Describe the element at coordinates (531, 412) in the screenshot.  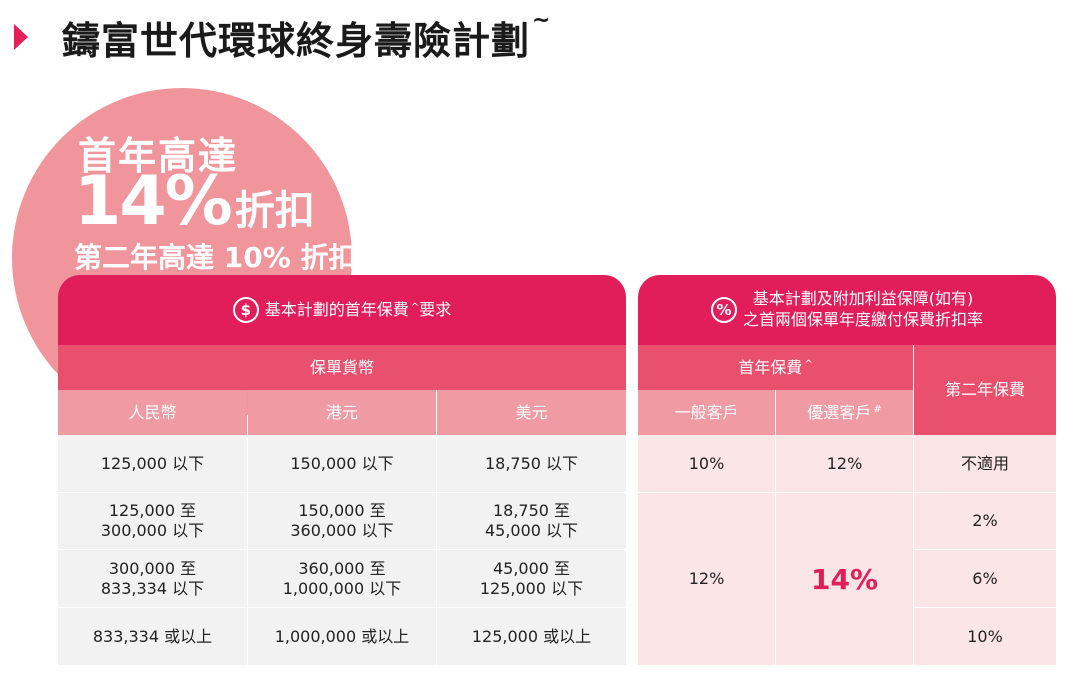
I see `col-header-usd: 美元` at that location.